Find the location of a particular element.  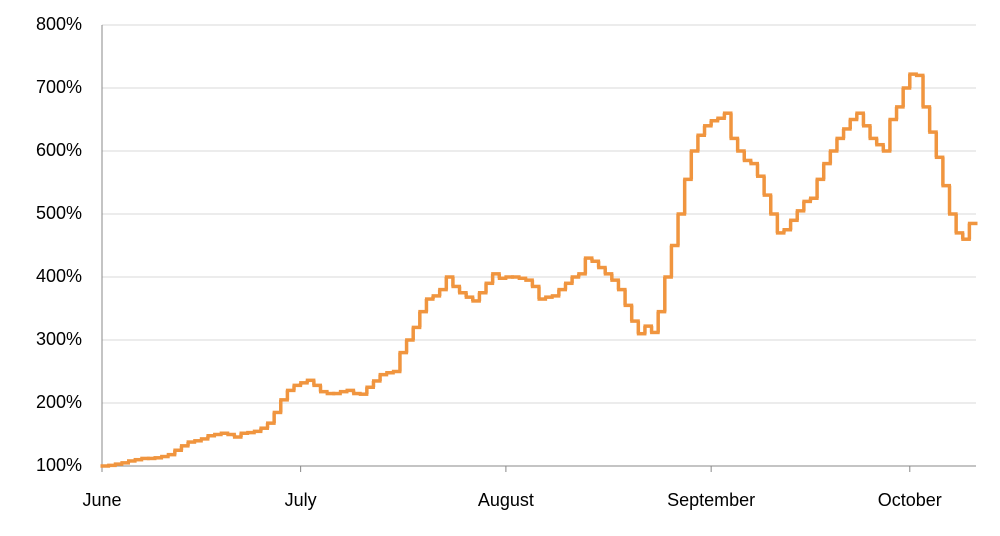

y-tick-label: 200% is located at coordinates (59, 402).